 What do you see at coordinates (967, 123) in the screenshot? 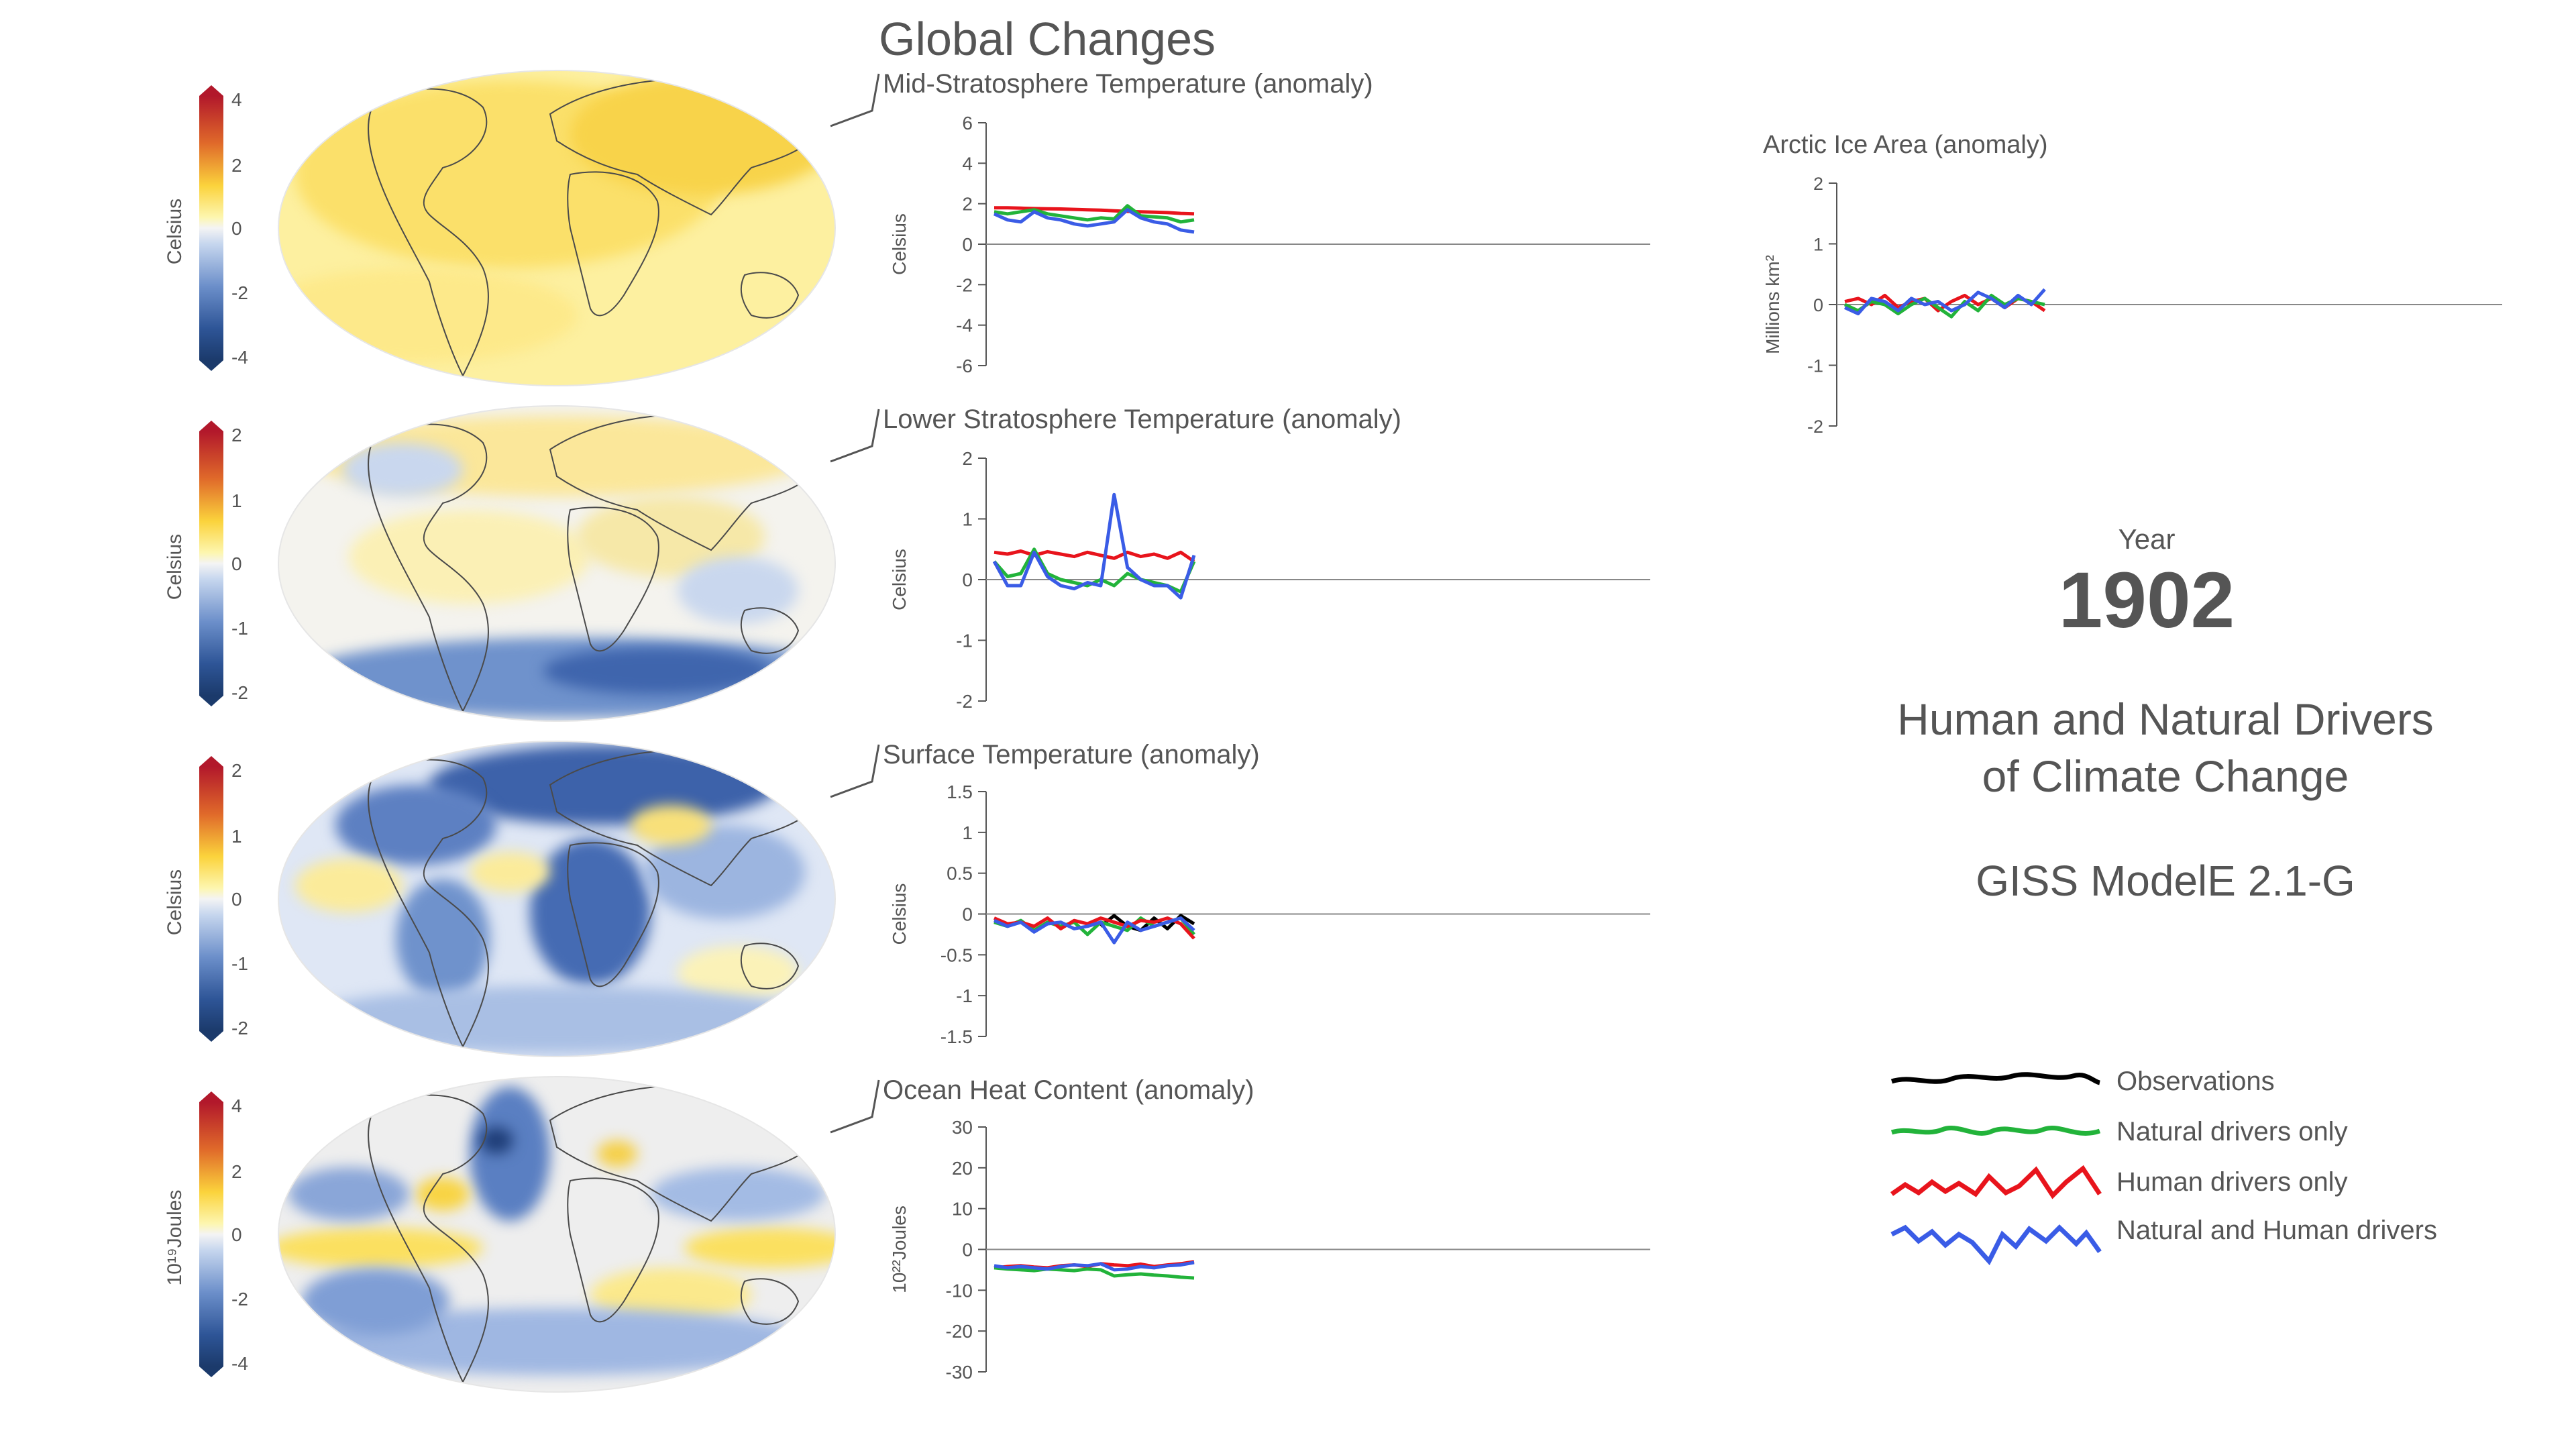
I see `y-tick-label: 6` at bounding box center [967, 123].